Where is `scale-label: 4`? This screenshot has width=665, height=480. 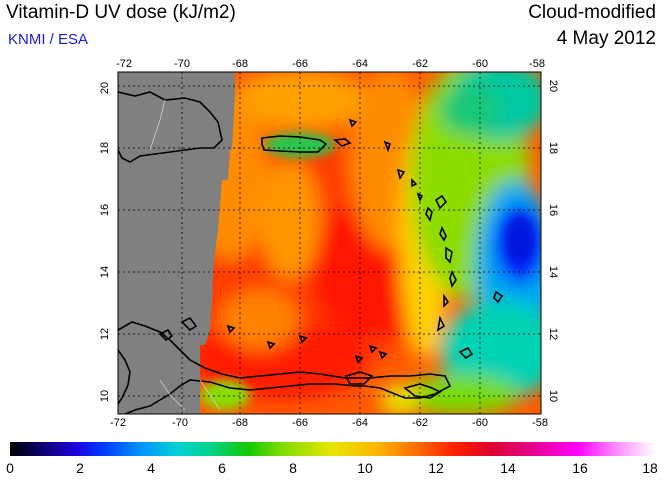
scale-label: 4 is located at coordinates (151, 468).